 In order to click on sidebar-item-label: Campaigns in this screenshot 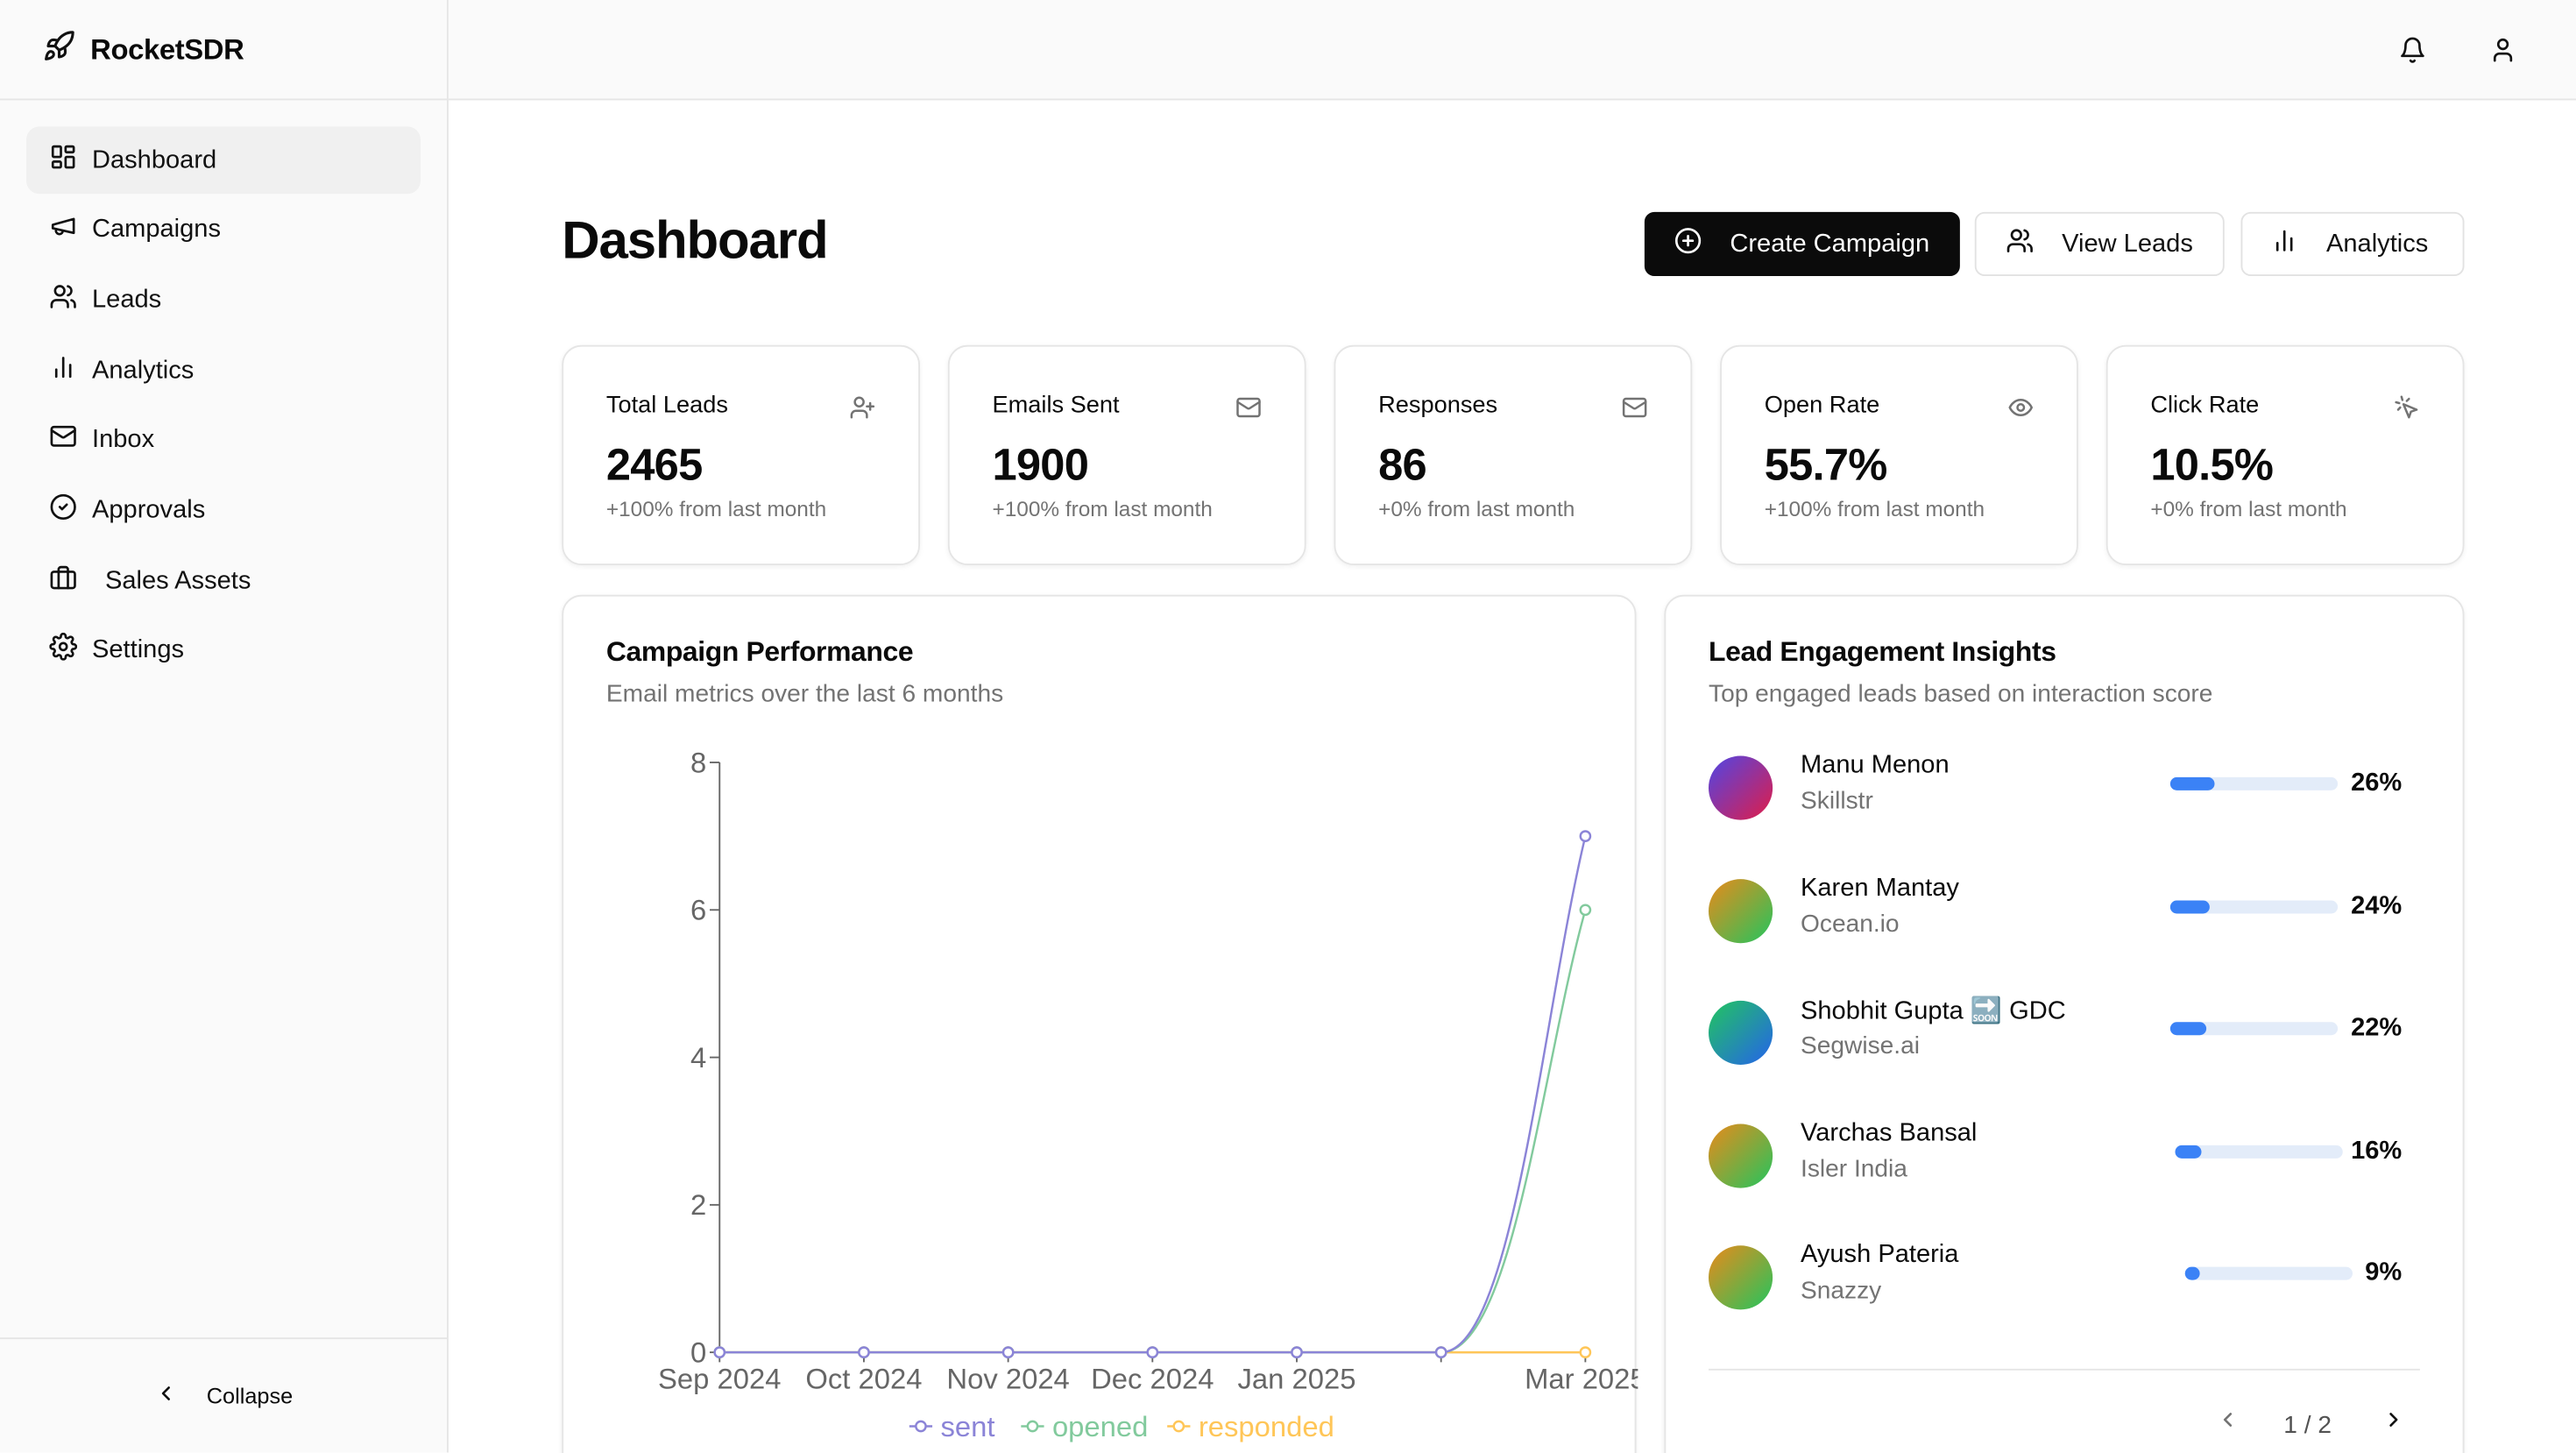, I will do `click(157, 229)`.